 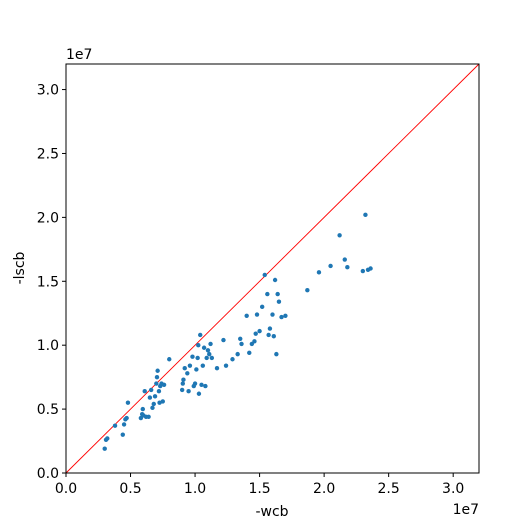 What do you see at coordinates (466, 510) in the screenshot?
I see `x-axis-offset-label: 1e7` at bounding box center [466, 510].